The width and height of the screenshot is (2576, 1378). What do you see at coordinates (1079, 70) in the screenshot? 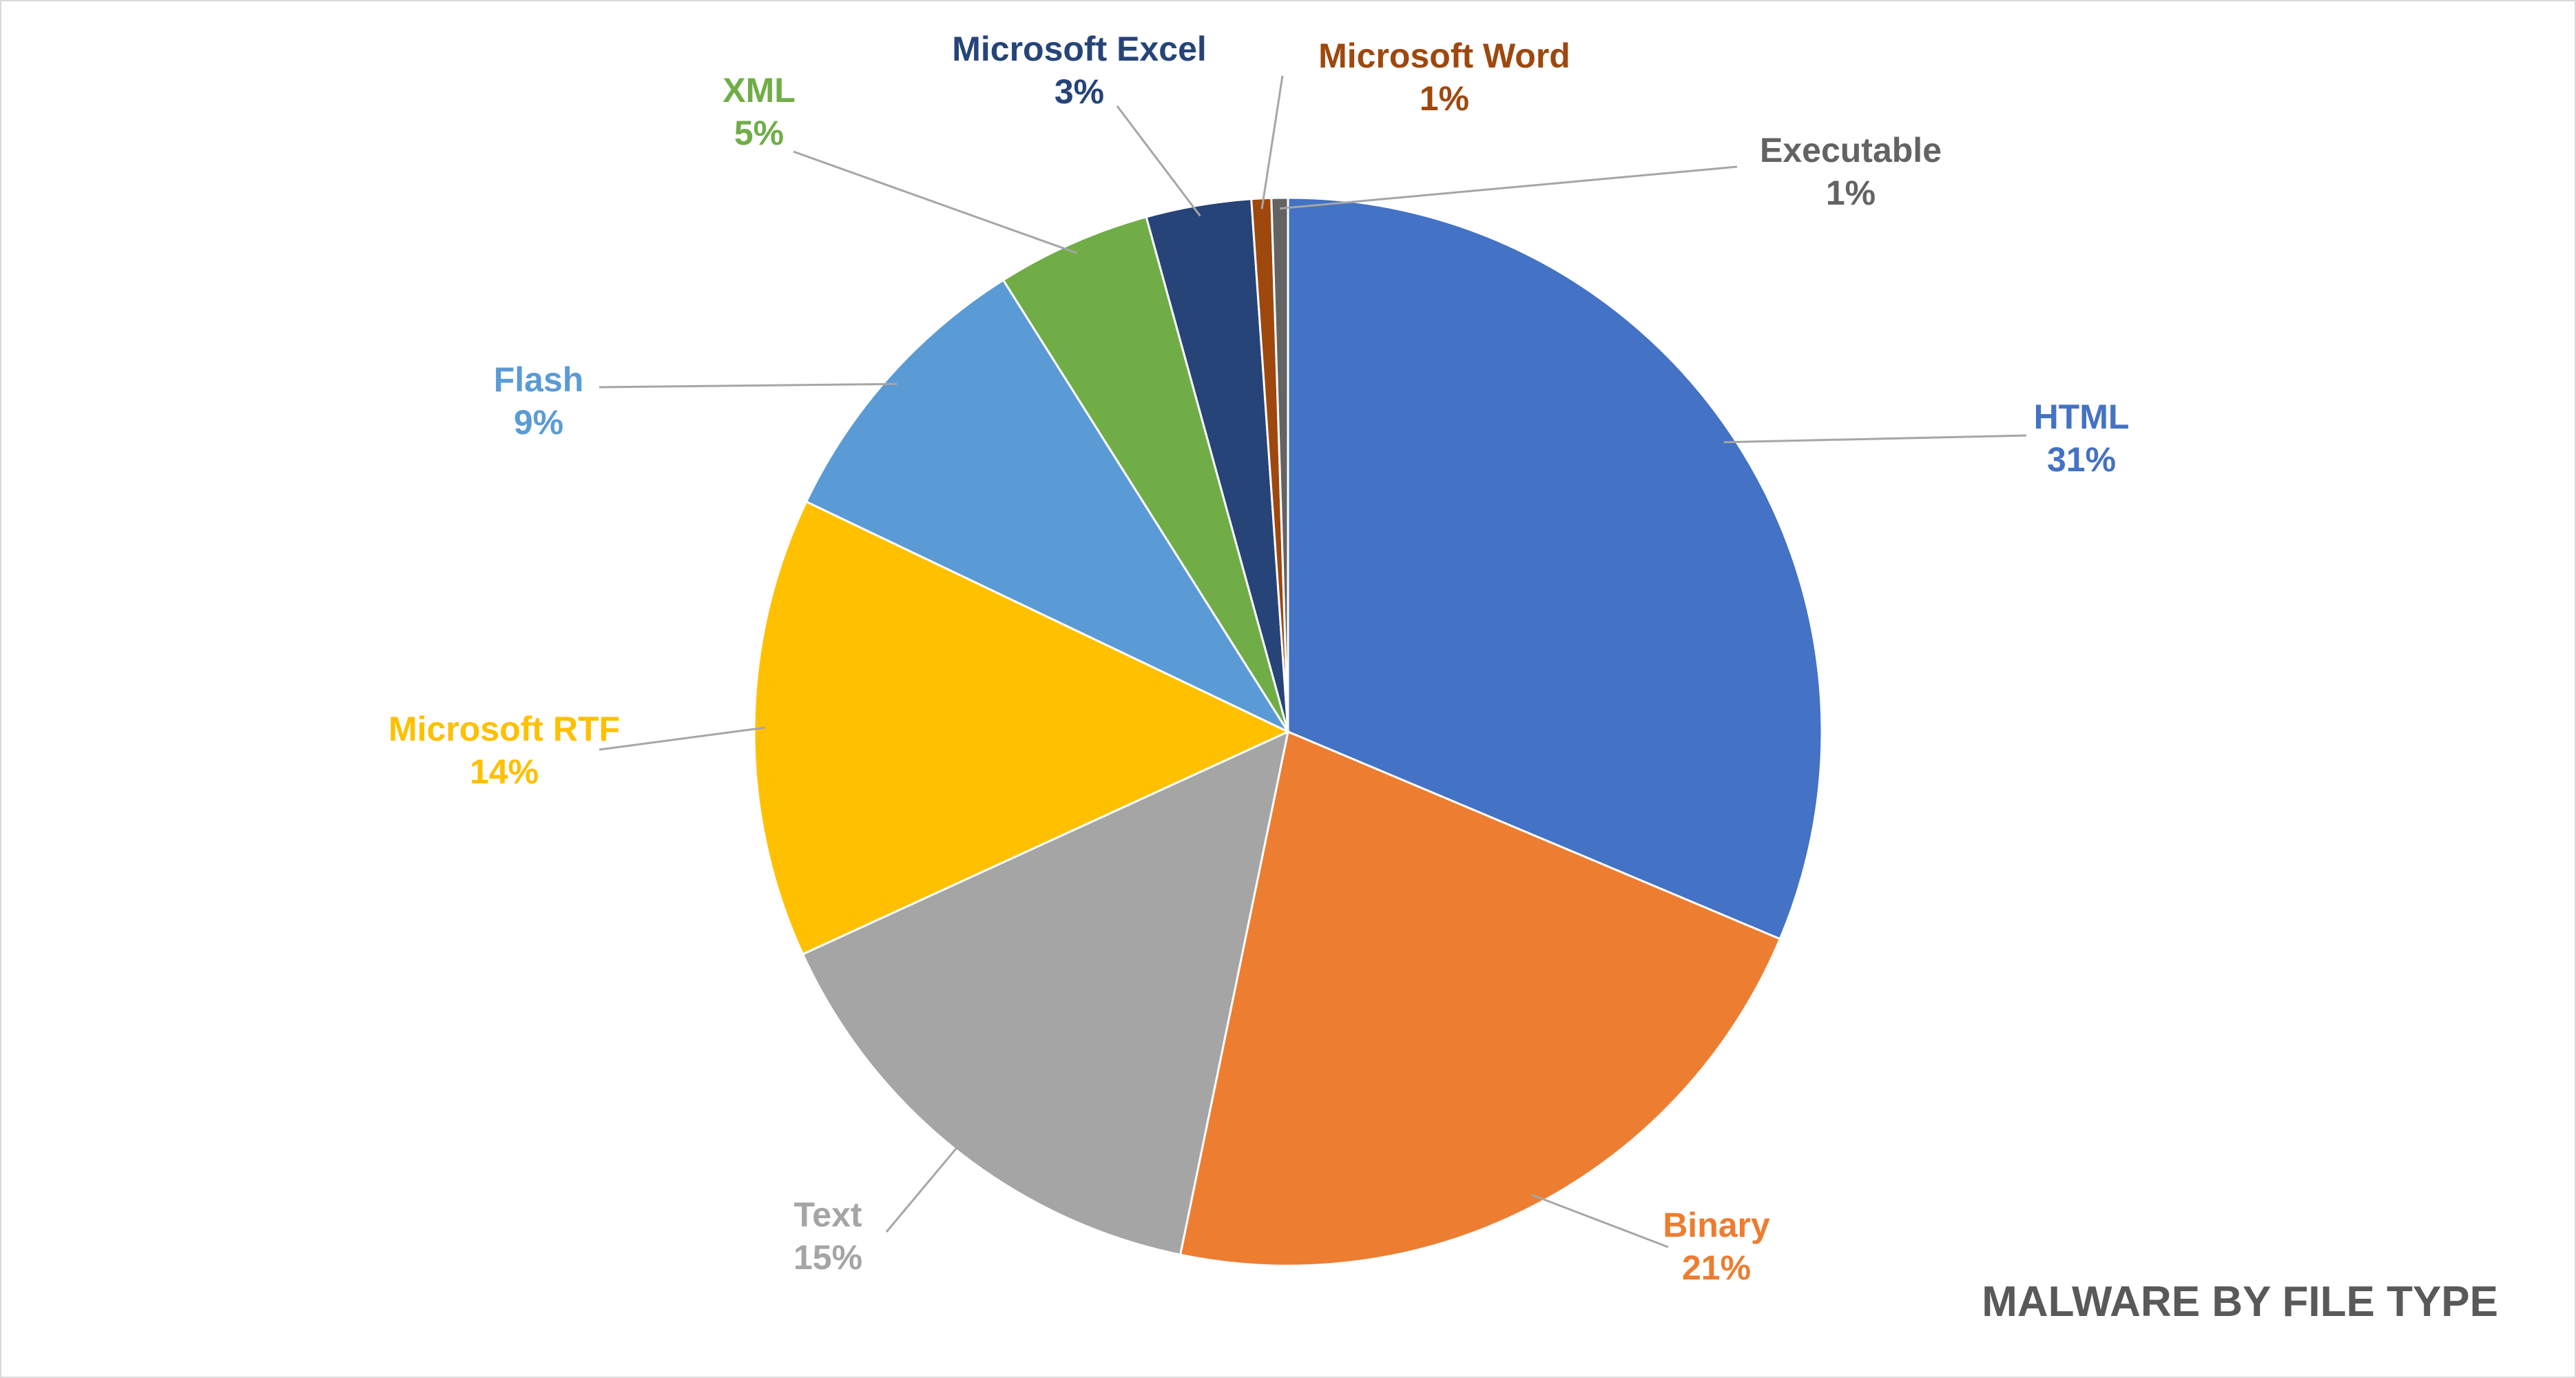
I see `data-label-microsoft-excel: Microsoft Excel 3%` at bounding box center [1079, 70].